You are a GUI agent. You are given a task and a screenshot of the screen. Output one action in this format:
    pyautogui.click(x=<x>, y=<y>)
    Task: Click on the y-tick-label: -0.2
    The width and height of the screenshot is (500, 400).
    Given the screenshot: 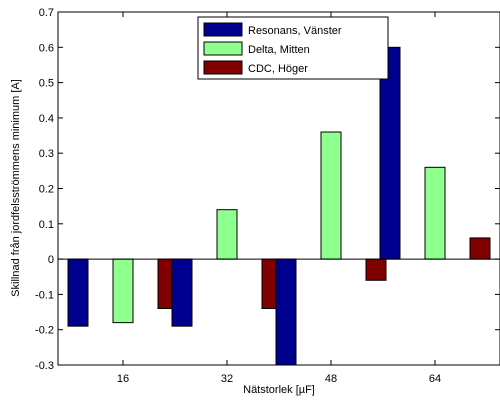 What is the action you would take?
    pyautogui.click(x=44, y=331)
    